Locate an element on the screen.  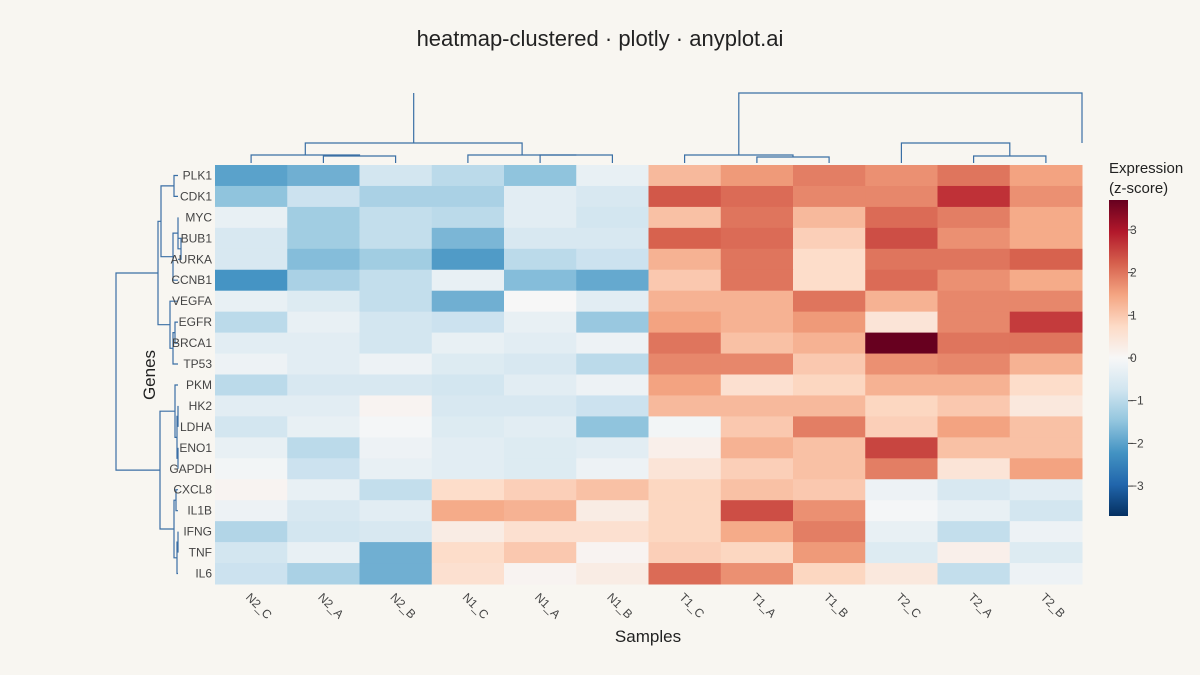
cell-vegfa-t1-a is located at coordinates (757, 301).